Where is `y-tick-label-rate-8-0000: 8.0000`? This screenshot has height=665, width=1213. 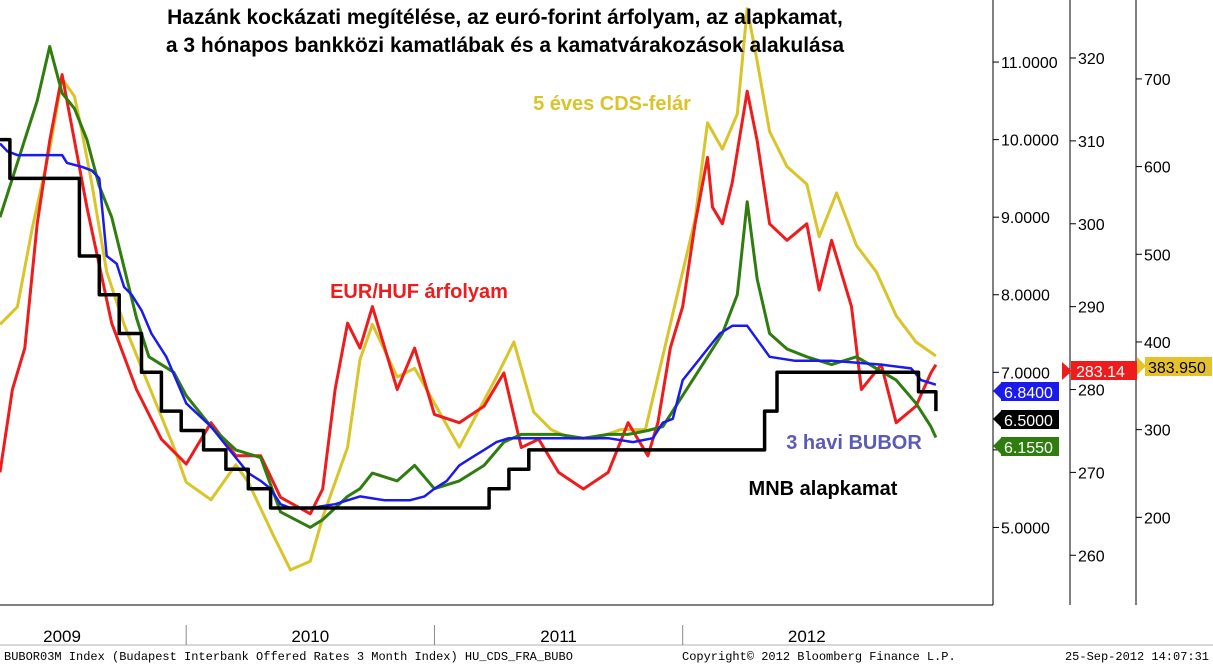
y-tick-label-rate-8-0000: 8.0000 is located at coordinates (1025, 296).